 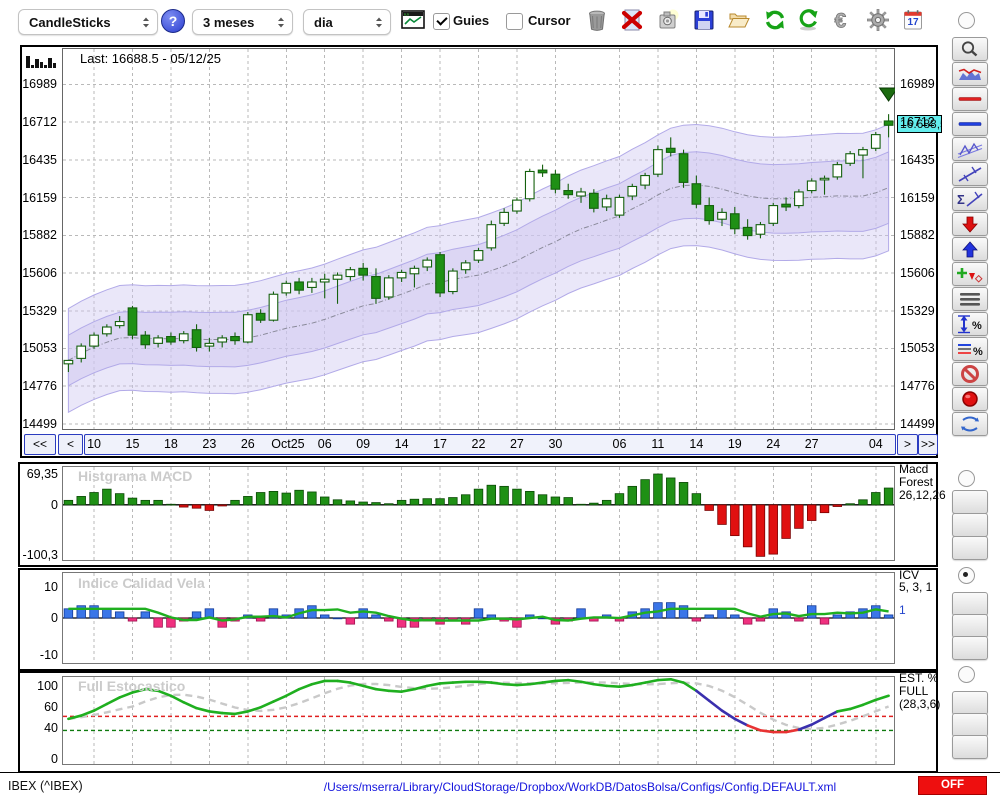 I want to click on icv-ytick-top: 10, so click(x=51, y=587).